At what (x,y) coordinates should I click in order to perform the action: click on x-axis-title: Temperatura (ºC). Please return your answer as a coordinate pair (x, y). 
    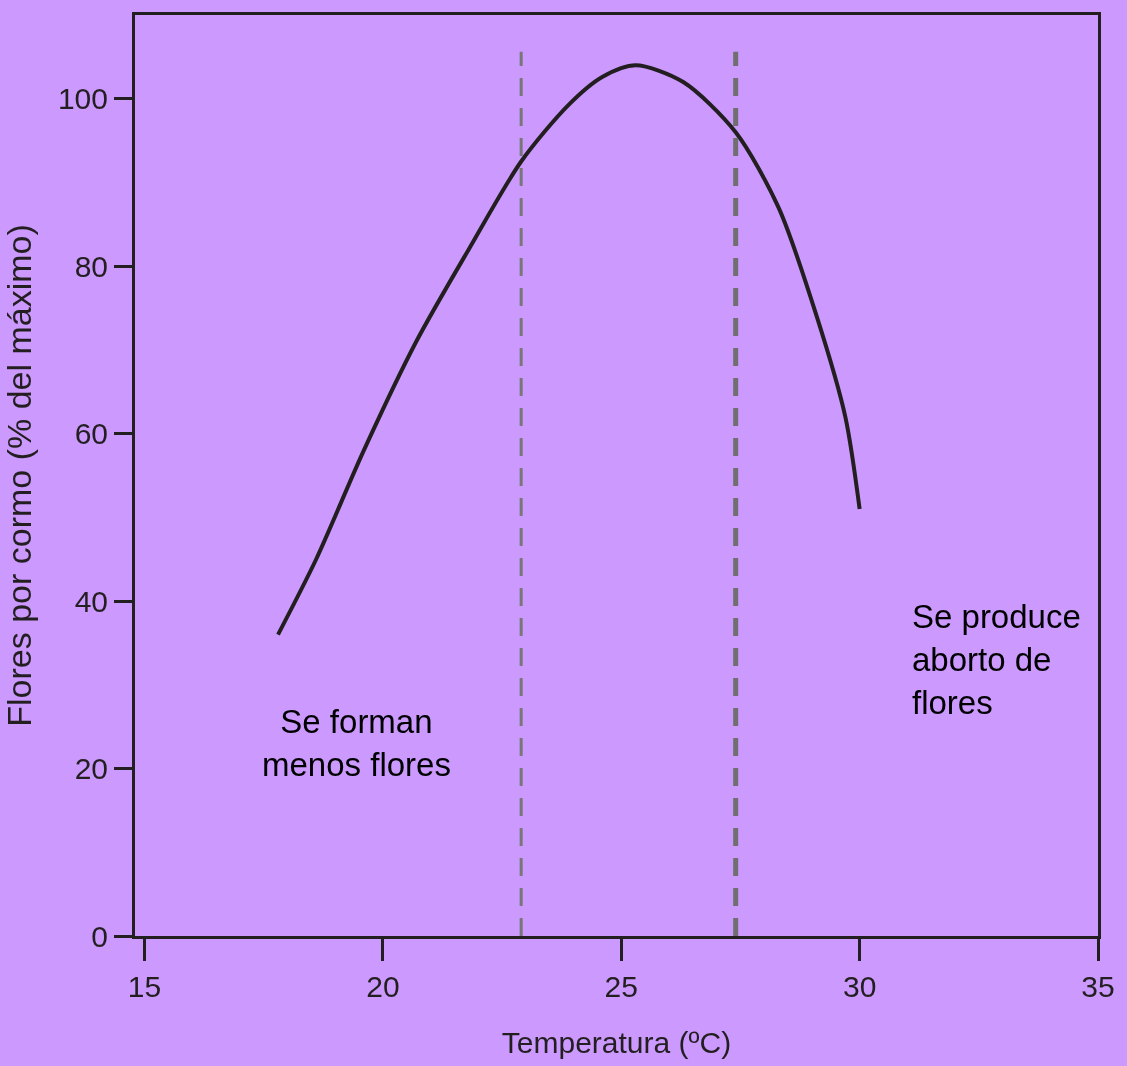
    Looking at the image, I should click on (616, 1042).